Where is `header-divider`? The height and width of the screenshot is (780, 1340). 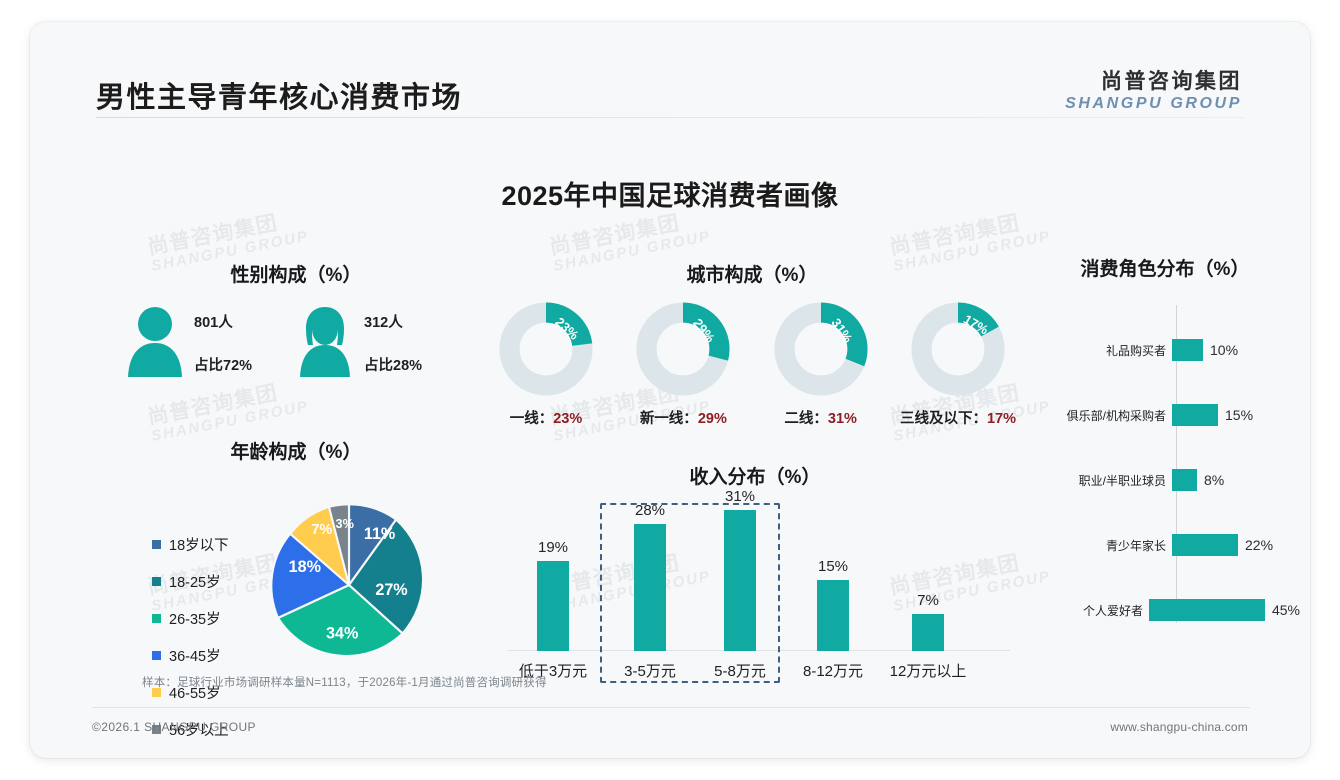 header-divider is located at coordinates (670, 117).